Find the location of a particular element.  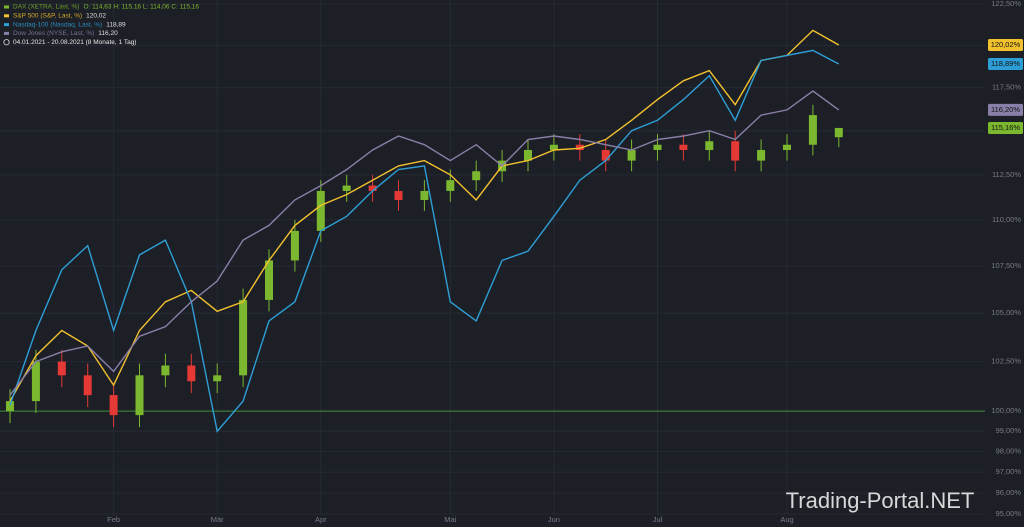

legend-value: 120,02 is located at coordinates (96, 16).